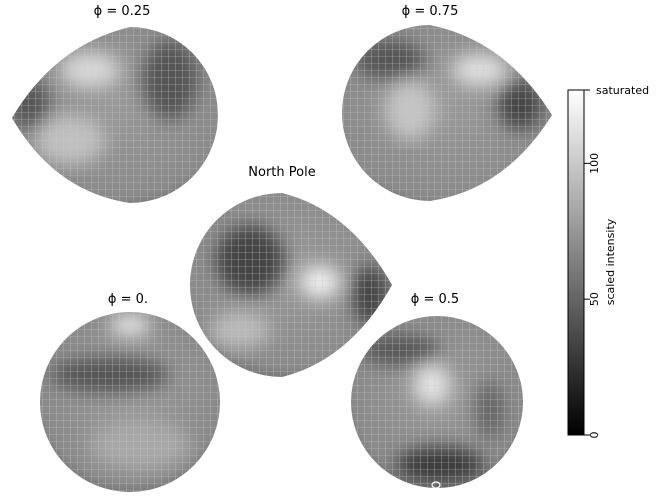 Image resolution: width=671 pixels, height=498 pixels. What do you see at coordinates (594, 163) in the screenshot?
I see `tick-label: 100` at bounding box center [594, 163].